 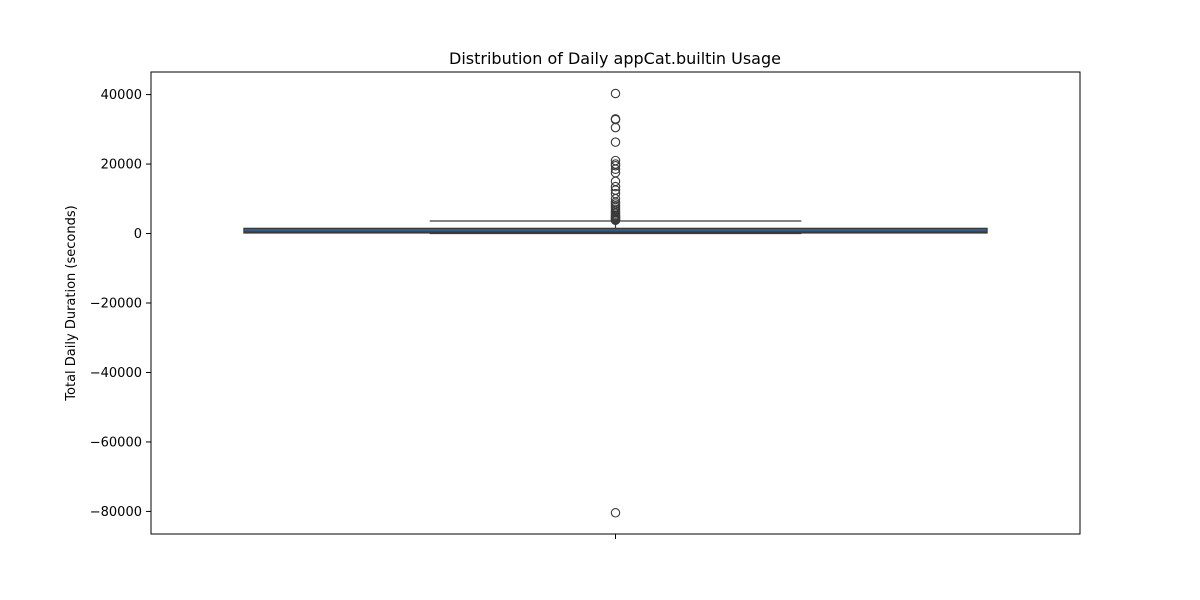 I want to click on y-axis-label: Total Daily Duration (seconds), so click(x=71, y=303).